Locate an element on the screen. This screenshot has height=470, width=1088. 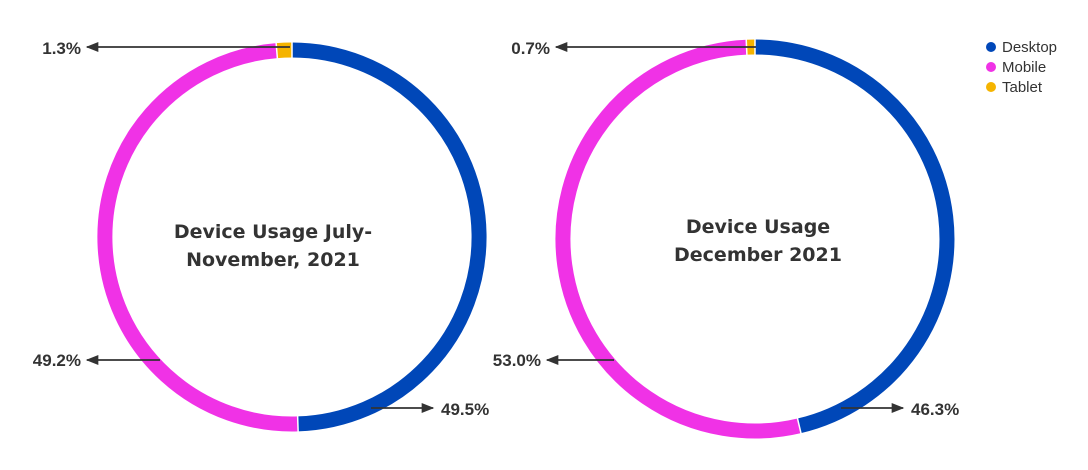
legend-item-desktop: Desktop is located at coordinates (1021, 47).